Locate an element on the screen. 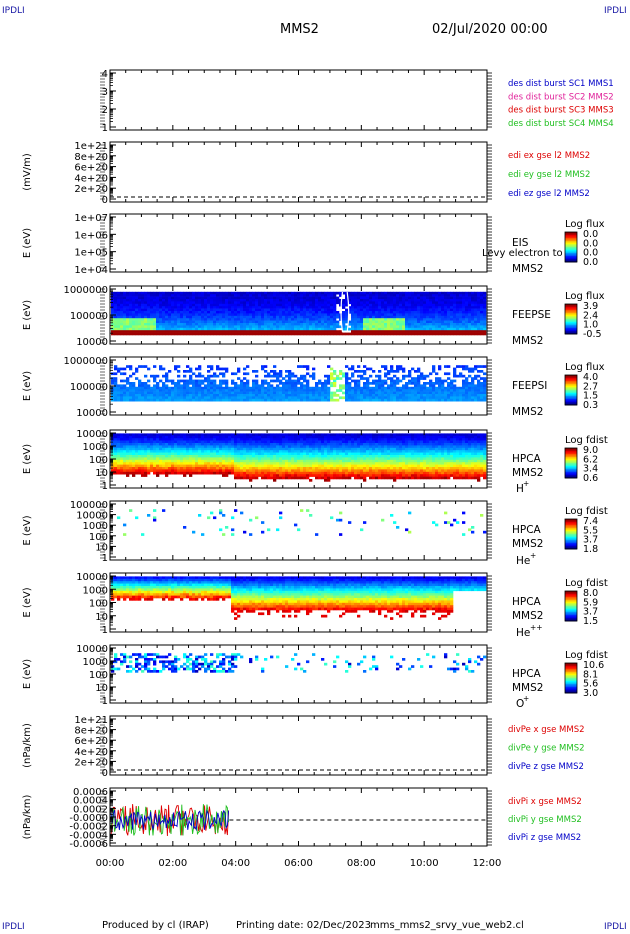 The height and width of the screenshot is (934, 630). panel-burst-legend-3: des dist burst SC4 MMS4 is located at coordinates (561, 124).